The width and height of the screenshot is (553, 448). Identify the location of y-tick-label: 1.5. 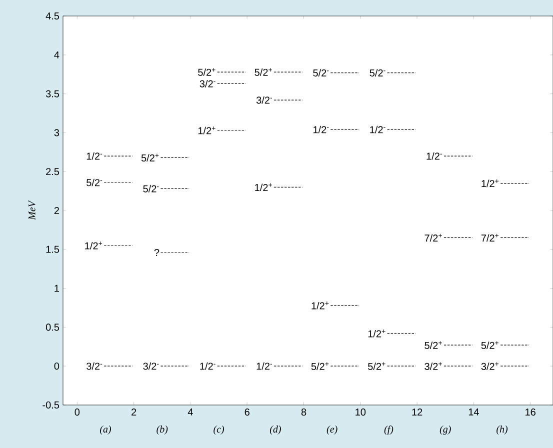
(53, 249).